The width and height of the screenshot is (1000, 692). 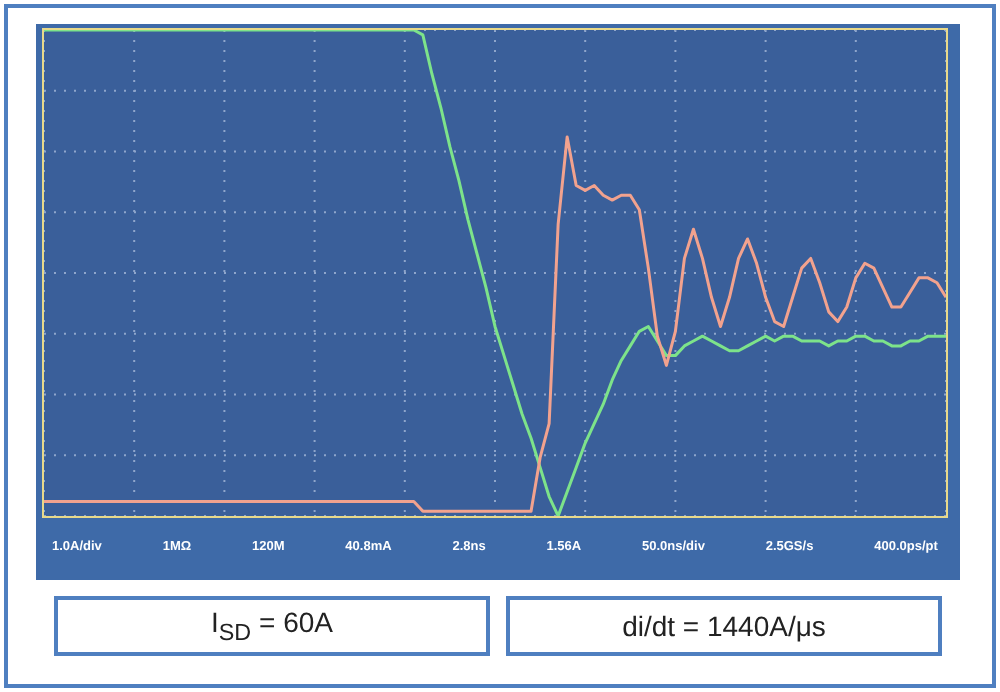 I want to click on text: di/dt = 1440A/μs, so click(x=724, y=626).